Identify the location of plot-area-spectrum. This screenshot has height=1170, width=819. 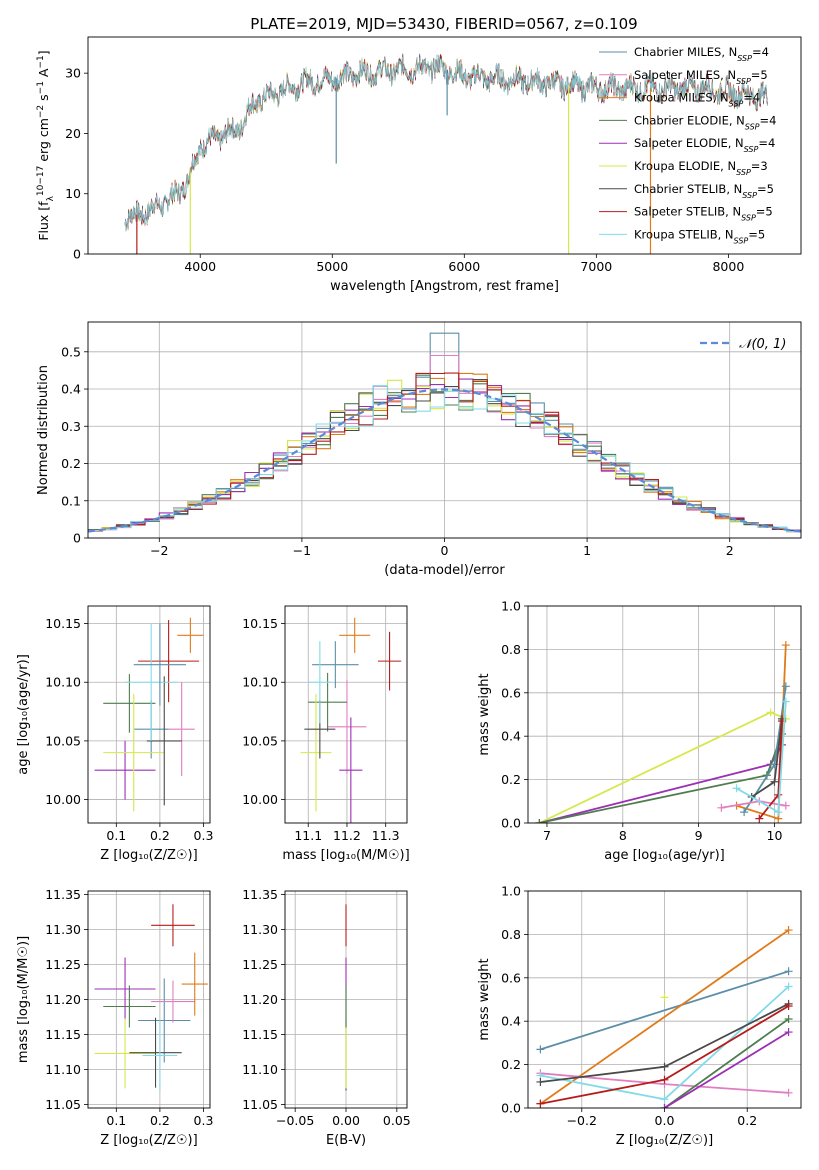
(446, 153).